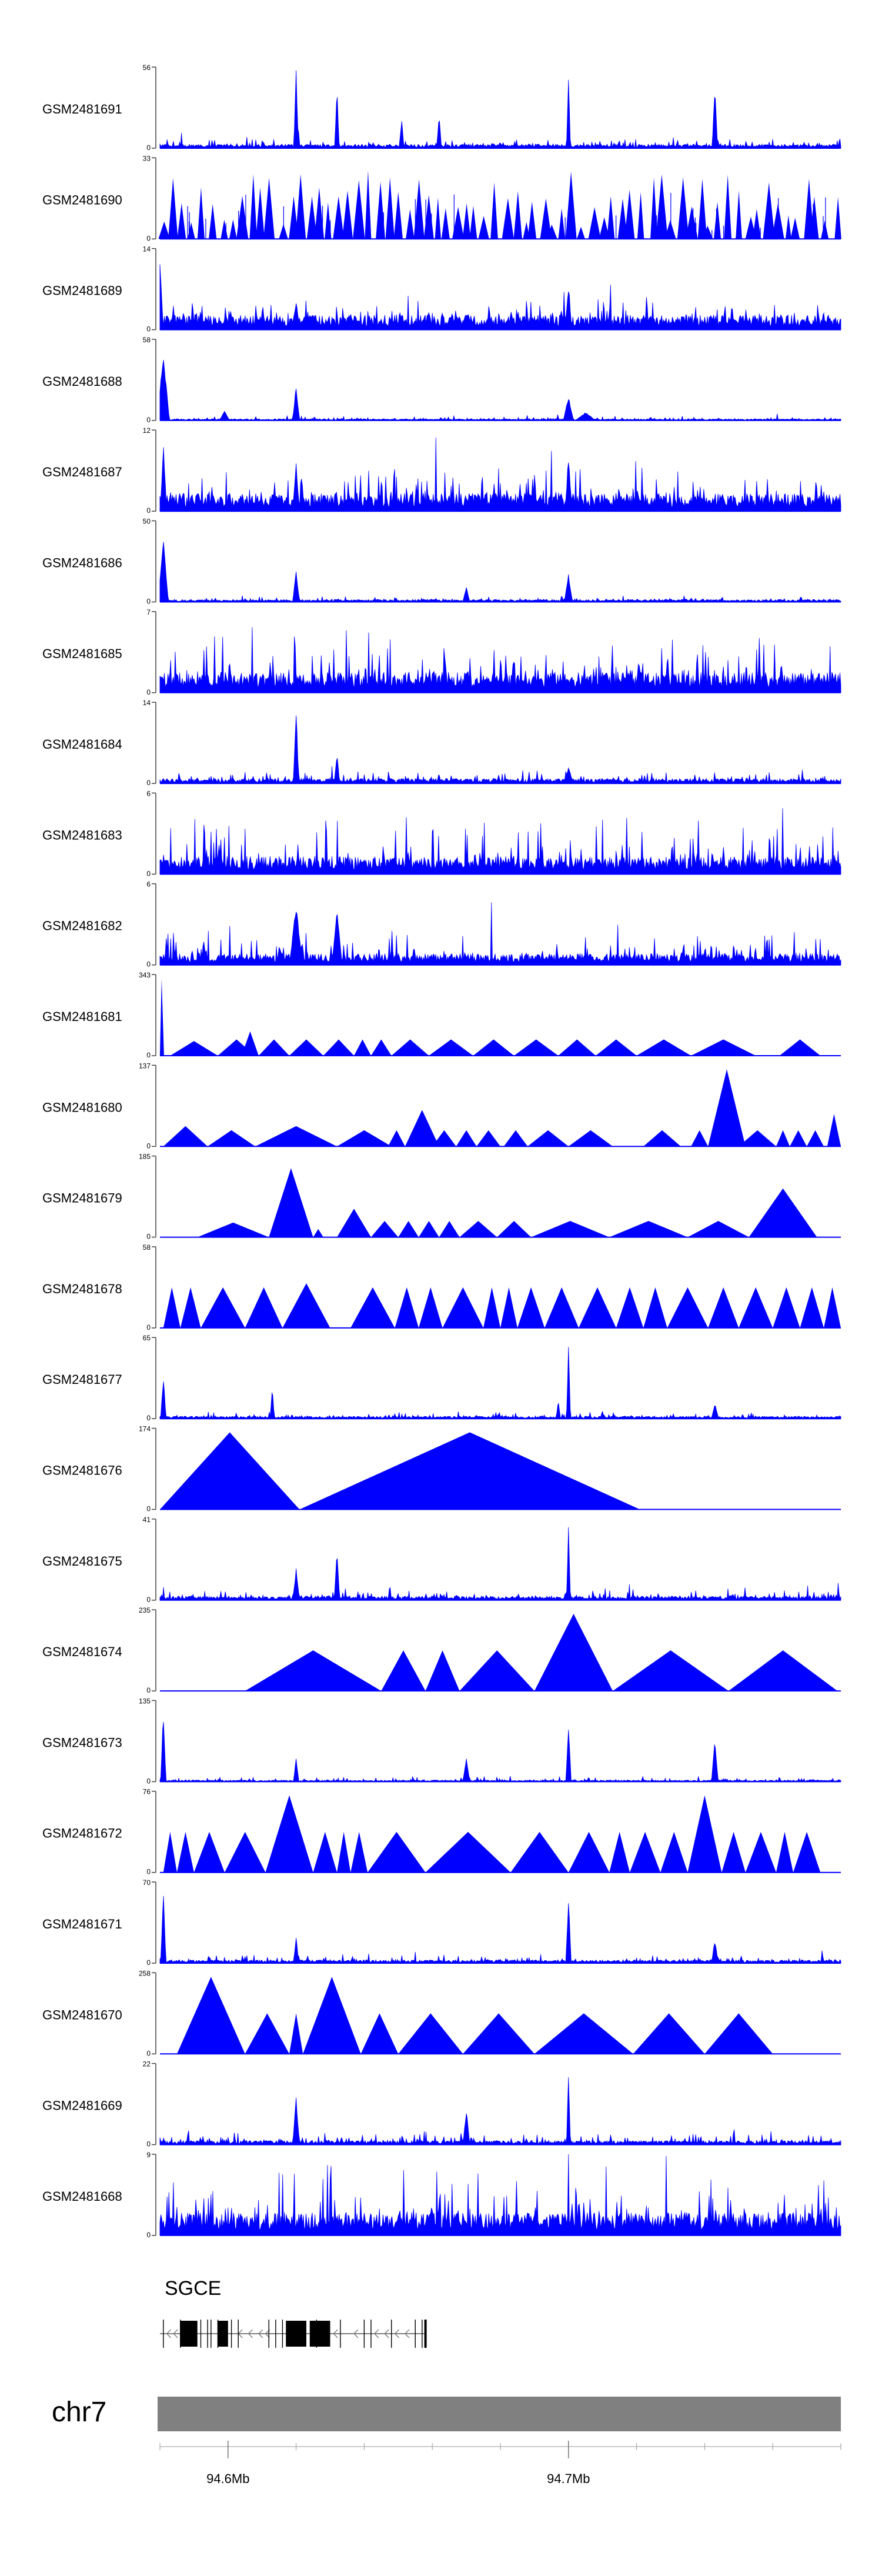 This screenshot has width=882, height=2576. Describe the element at coordinates (441, 470) in the screenshot. I see `track-GSM2481687: GSM2481687 12 0` at that location.